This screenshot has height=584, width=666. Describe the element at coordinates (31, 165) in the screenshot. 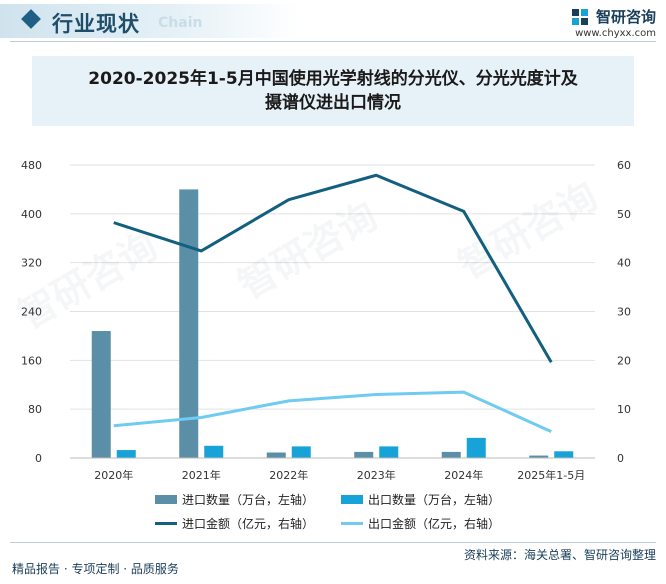

I see `y-left-tick-label: 480` at that location.